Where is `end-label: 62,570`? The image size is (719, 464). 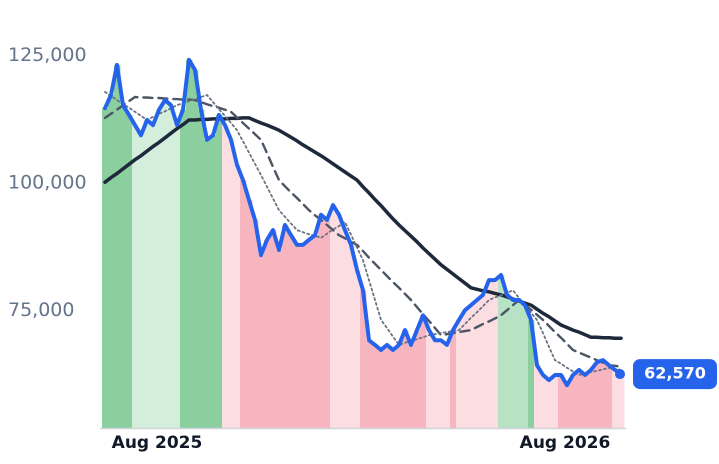 end-label: 62,570 is located at coordinates (675, 373).